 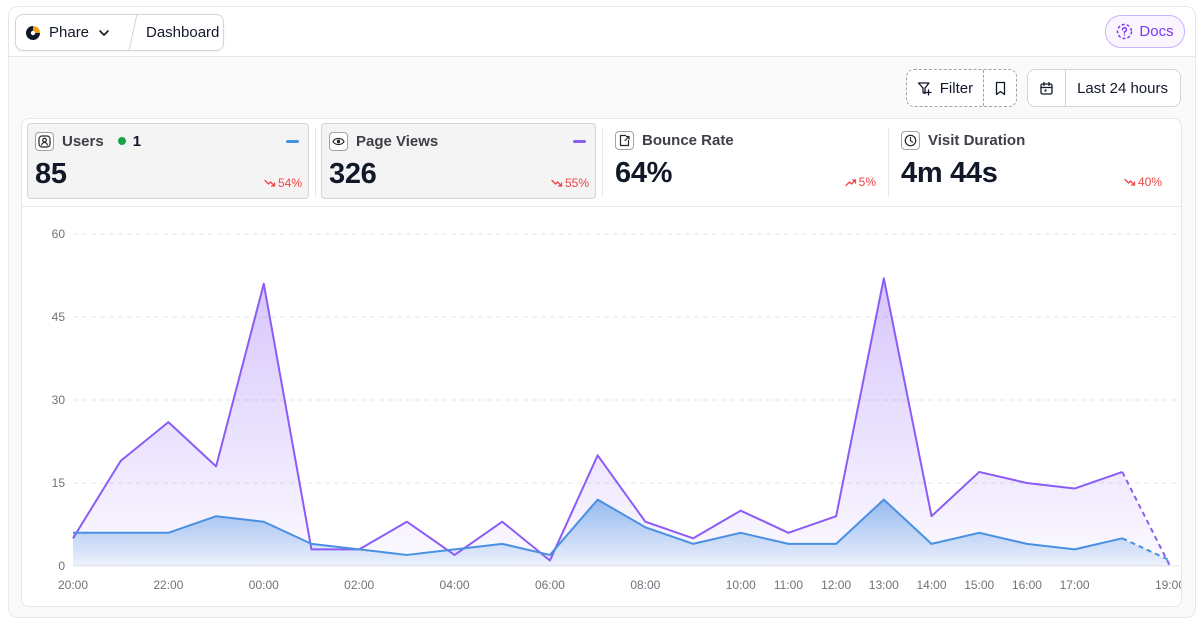 I want to click on x-tick-label: 08:00, so click(x=645, y=585).